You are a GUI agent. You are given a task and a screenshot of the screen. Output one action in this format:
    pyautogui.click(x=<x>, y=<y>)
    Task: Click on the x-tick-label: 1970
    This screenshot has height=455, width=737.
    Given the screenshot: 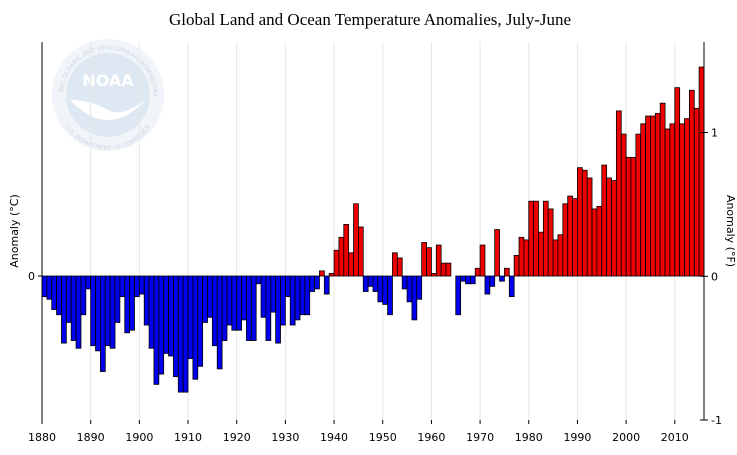 What is the action you would take?
    pyautogui.click(x=480, y=437)
    